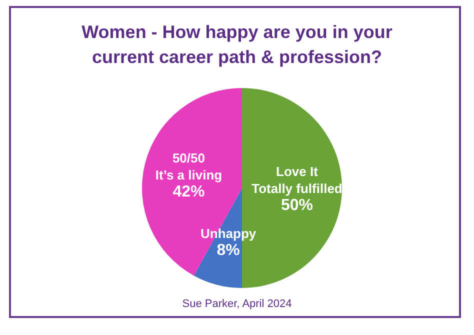 This screenshot has height=335, width=474. What do you see at coordinates (237, 45) in the screenshot?
I see `chart-title: Women - How happy are you in your current career path & profession?` at bounding box center [237, 45].